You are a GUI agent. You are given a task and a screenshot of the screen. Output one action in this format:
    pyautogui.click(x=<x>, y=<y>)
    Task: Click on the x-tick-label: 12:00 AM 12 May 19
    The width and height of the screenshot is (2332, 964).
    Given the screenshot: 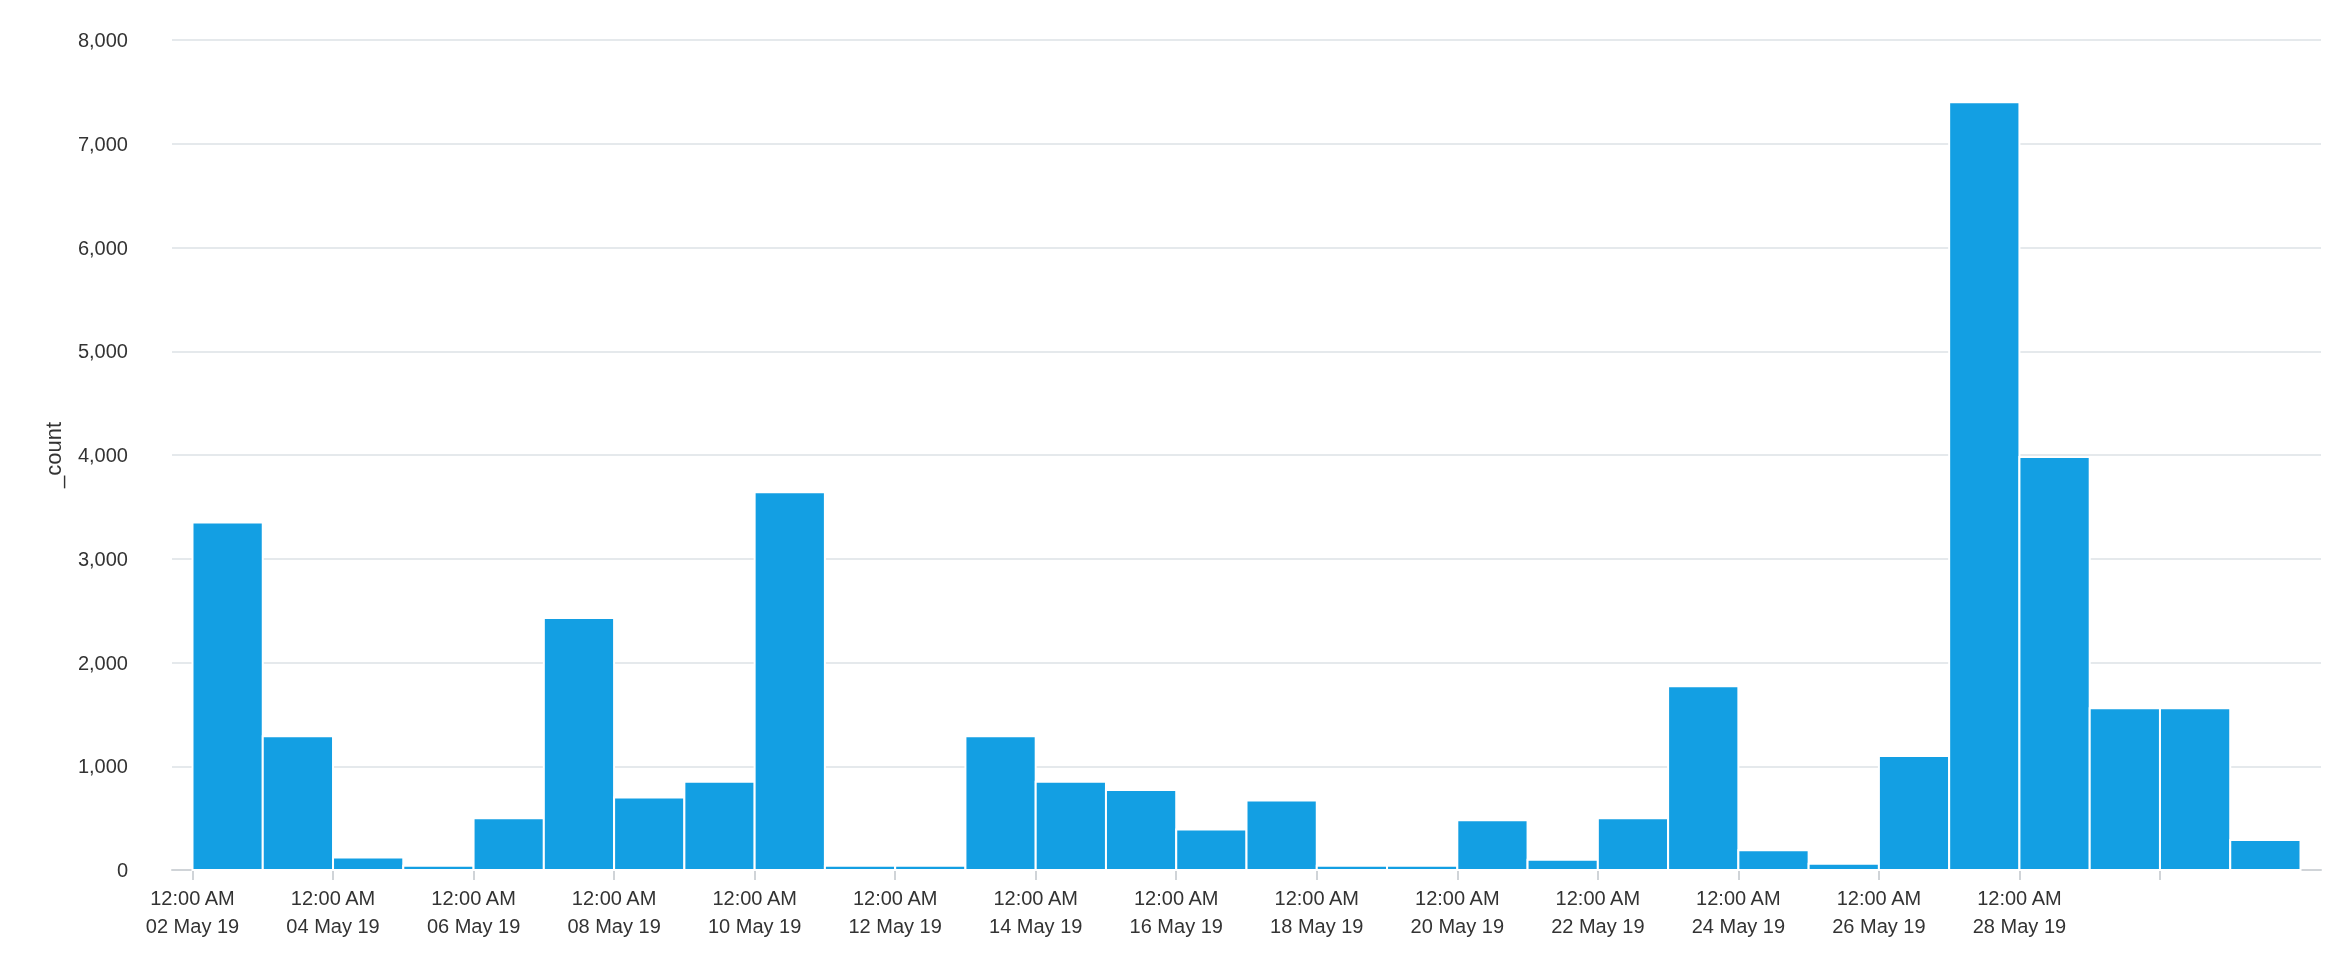 What is the action you would take?
    pyautogui.click(x=895, y=912)
    